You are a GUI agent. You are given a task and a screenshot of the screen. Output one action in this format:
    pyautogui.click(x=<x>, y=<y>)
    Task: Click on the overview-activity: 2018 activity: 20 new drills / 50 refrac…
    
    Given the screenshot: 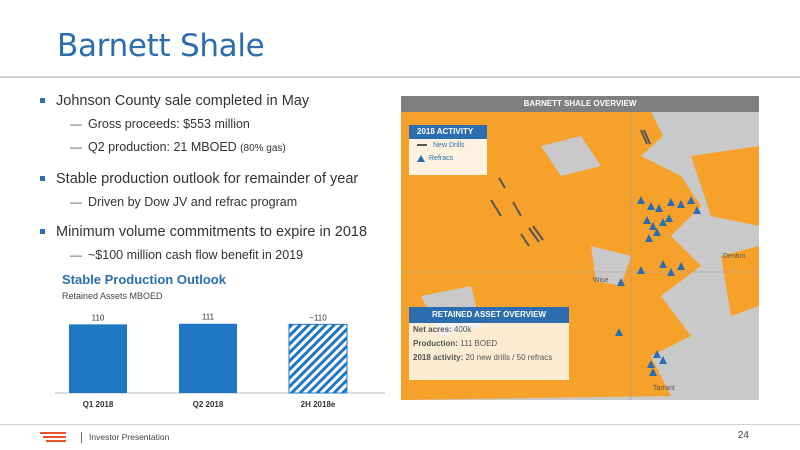 What is the action you would take?
    pyautogui.click(x=489, y=358)
    